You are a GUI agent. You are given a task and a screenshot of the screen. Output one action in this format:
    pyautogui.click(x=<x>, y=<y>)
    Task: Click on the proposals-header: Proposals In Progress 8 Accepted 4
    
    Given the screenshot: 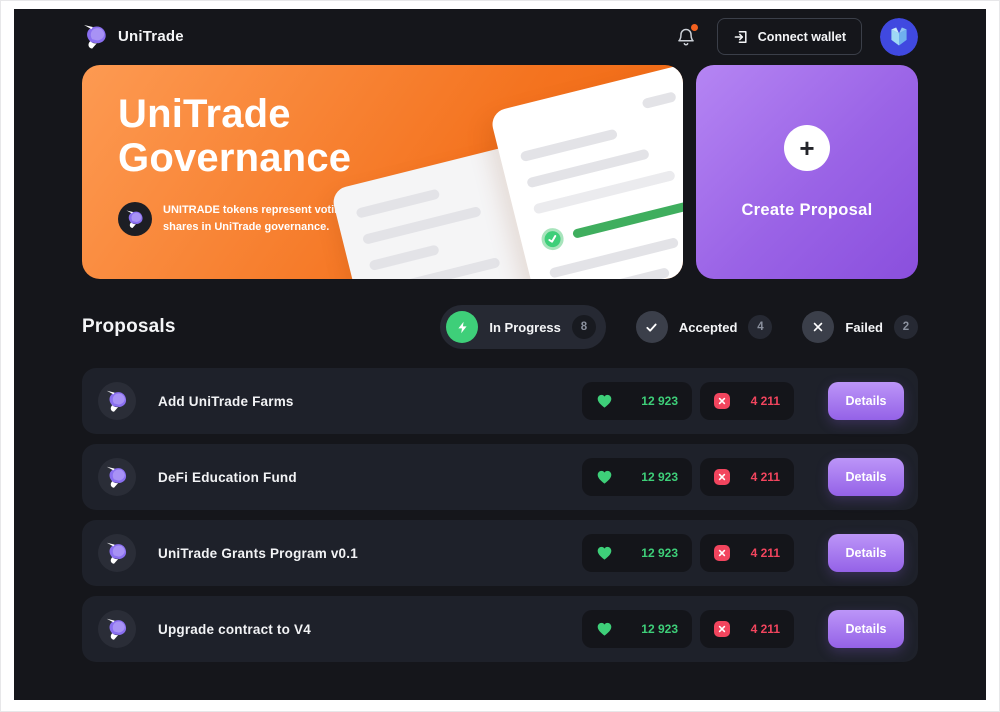 What is the action you would take?
    pyautogui.click(x=500, y=327)
    